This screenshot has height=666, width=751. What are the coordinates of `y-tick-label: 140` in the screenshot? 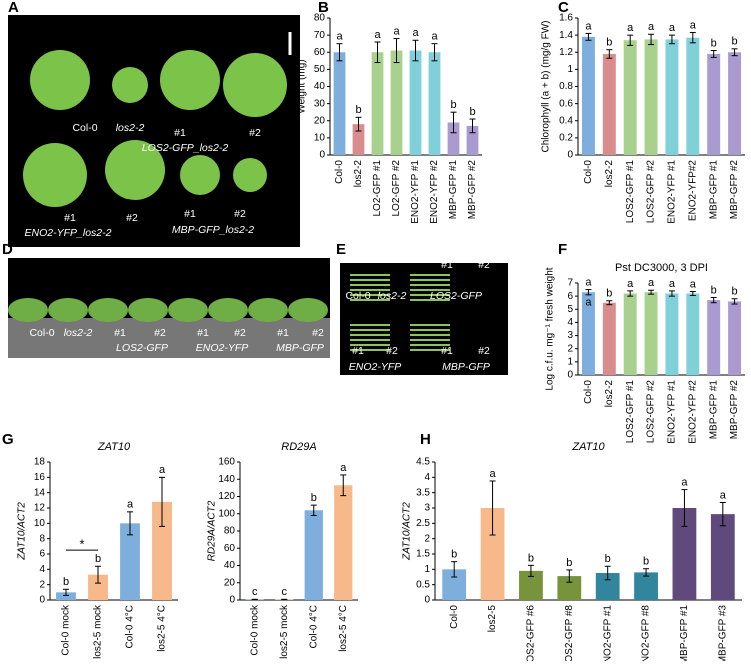 It's located at (226, 479).